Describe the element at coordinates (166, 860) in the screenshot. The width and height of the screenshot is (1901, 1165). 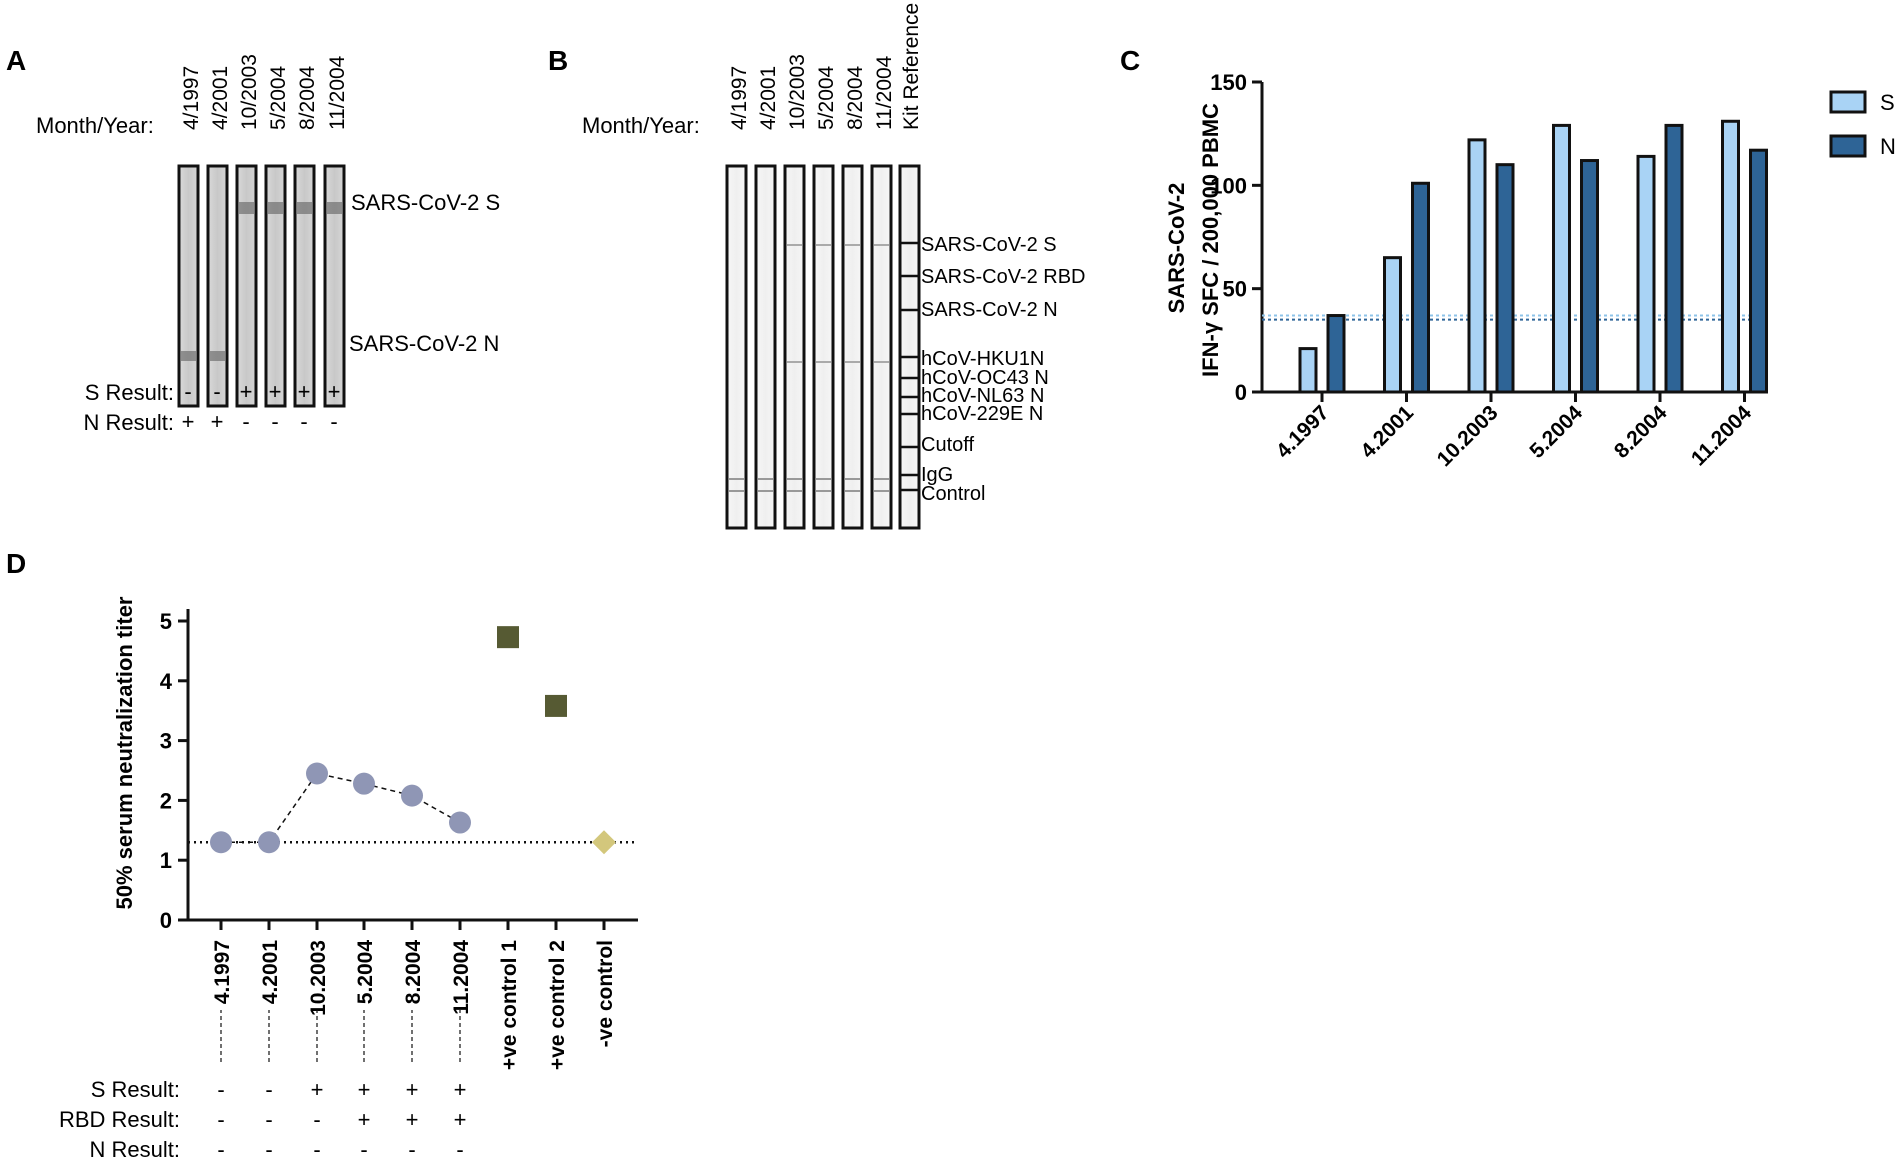
I see `panel-d-y-tick-label: 1` at that location.